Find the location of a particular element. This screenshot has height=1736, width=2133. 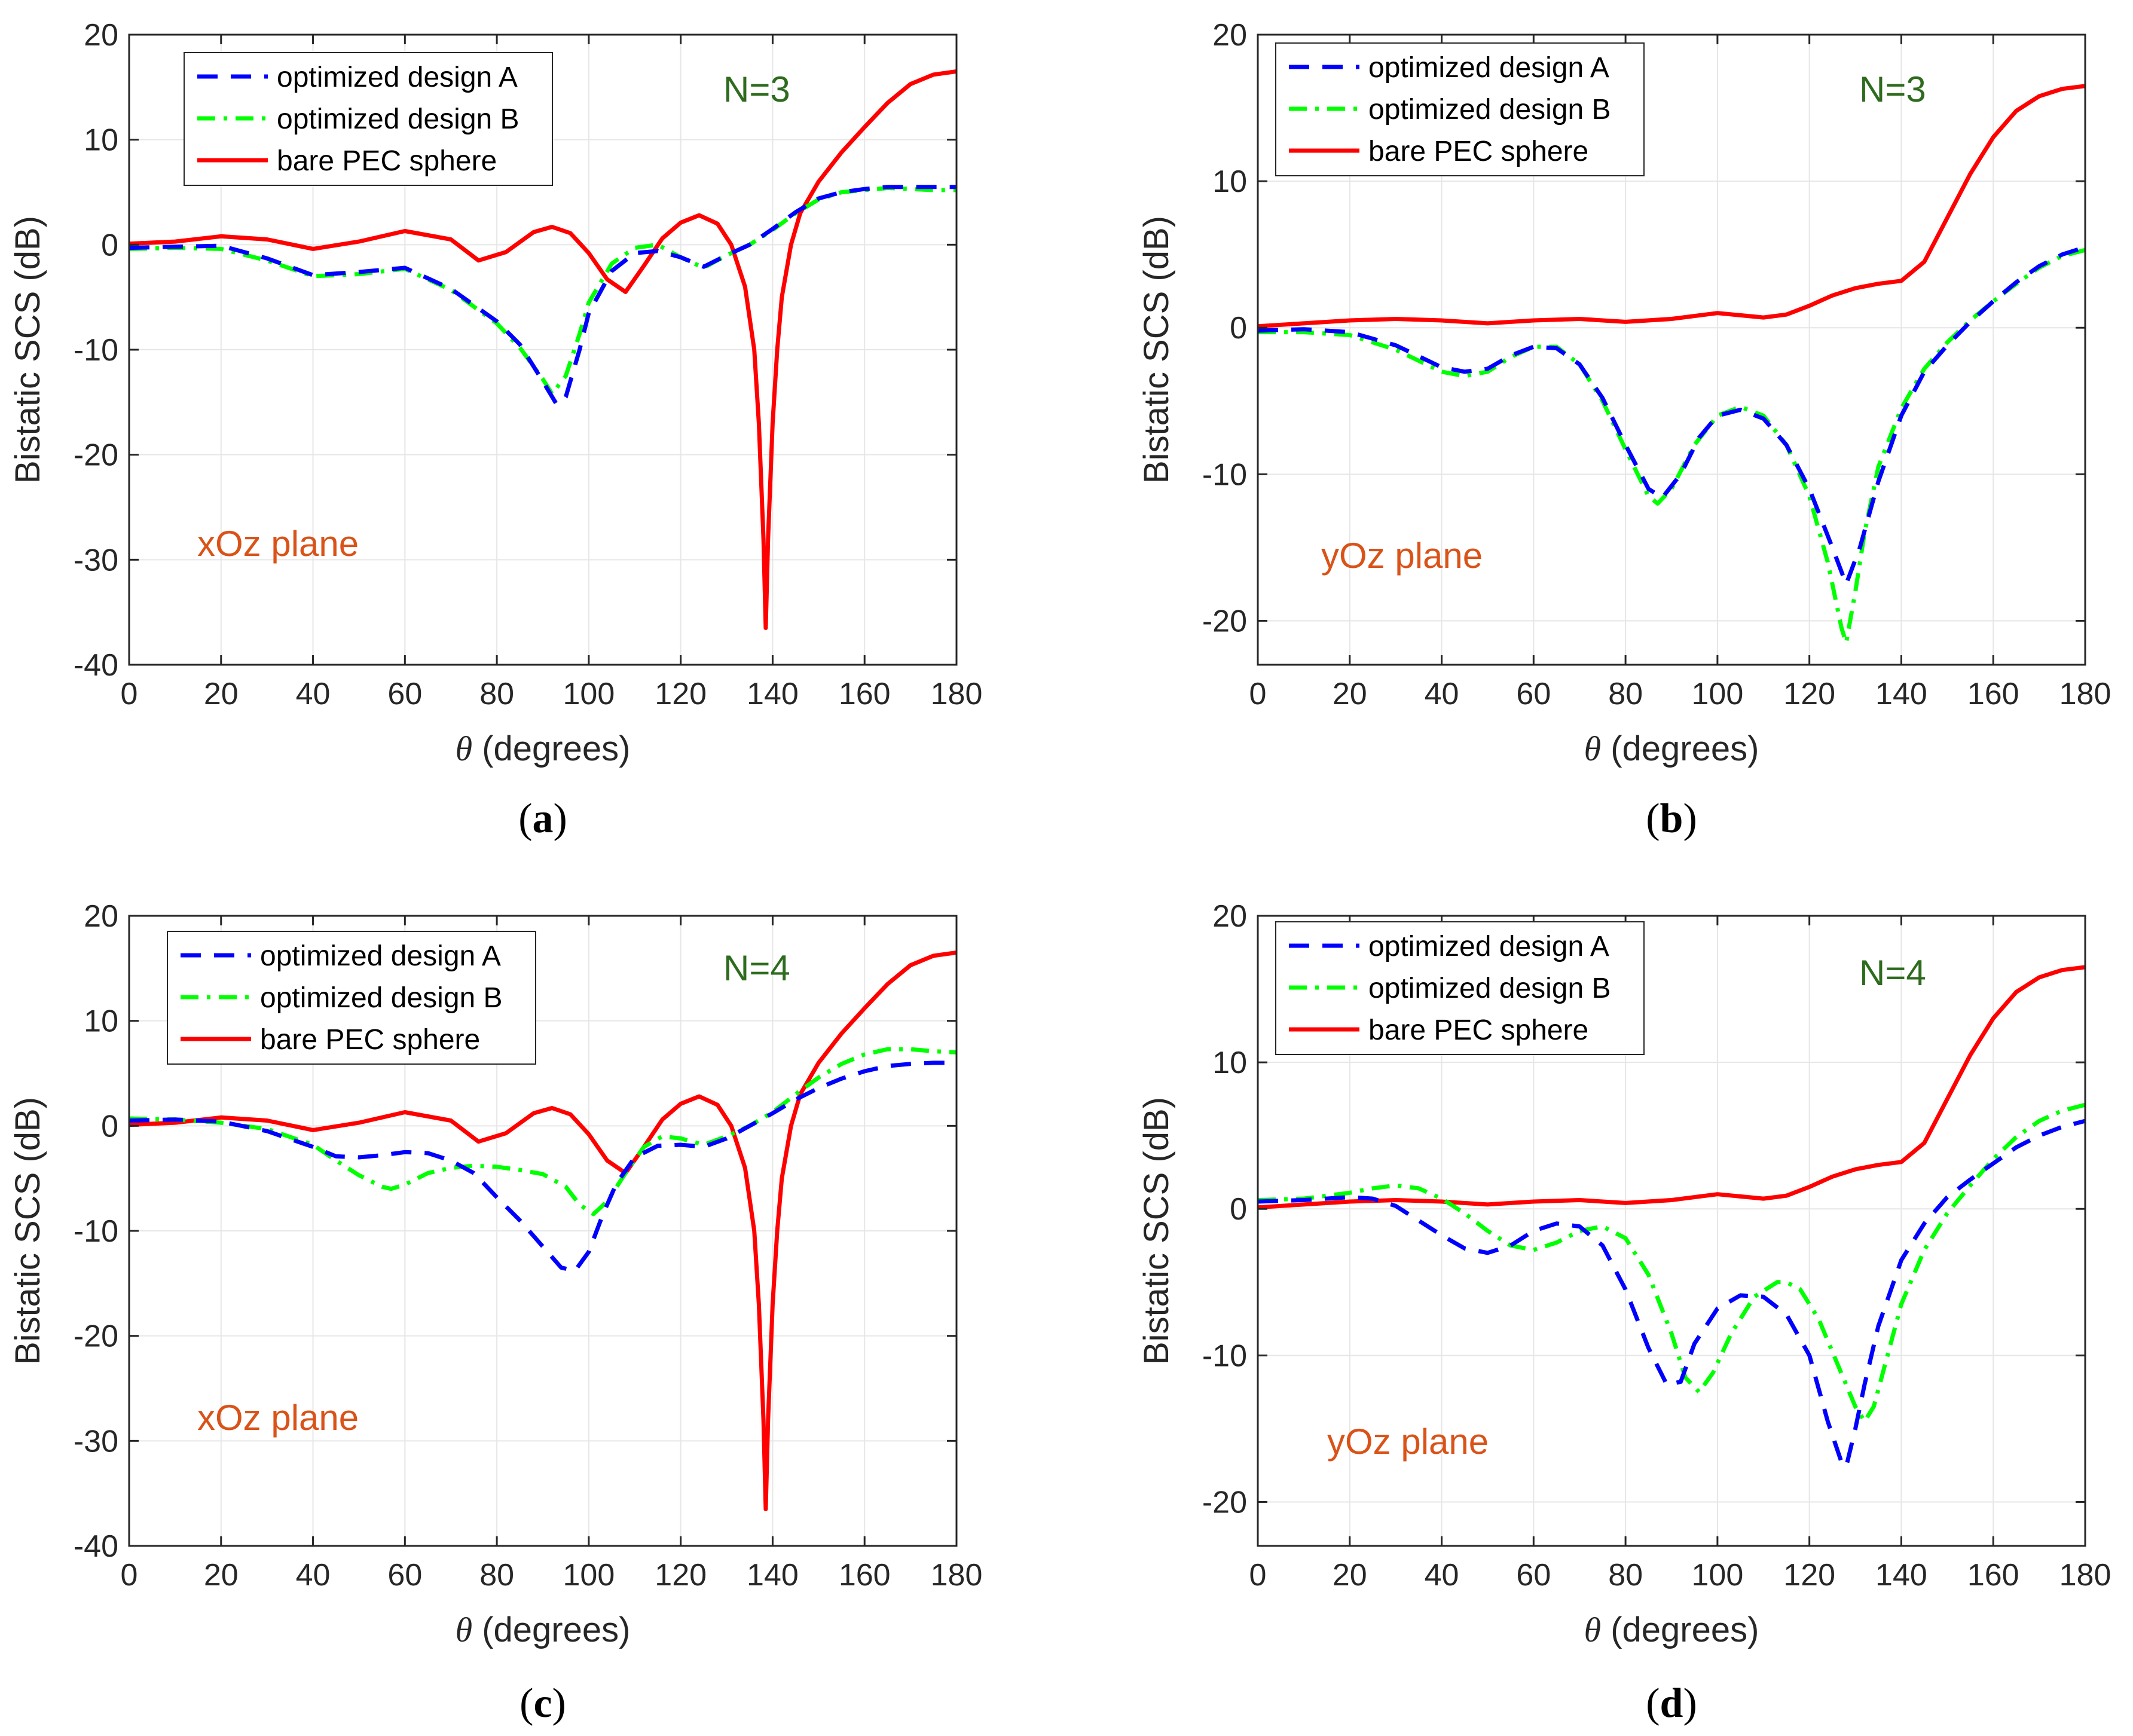

caption-letter: c is located at coordinates (542, 1703).